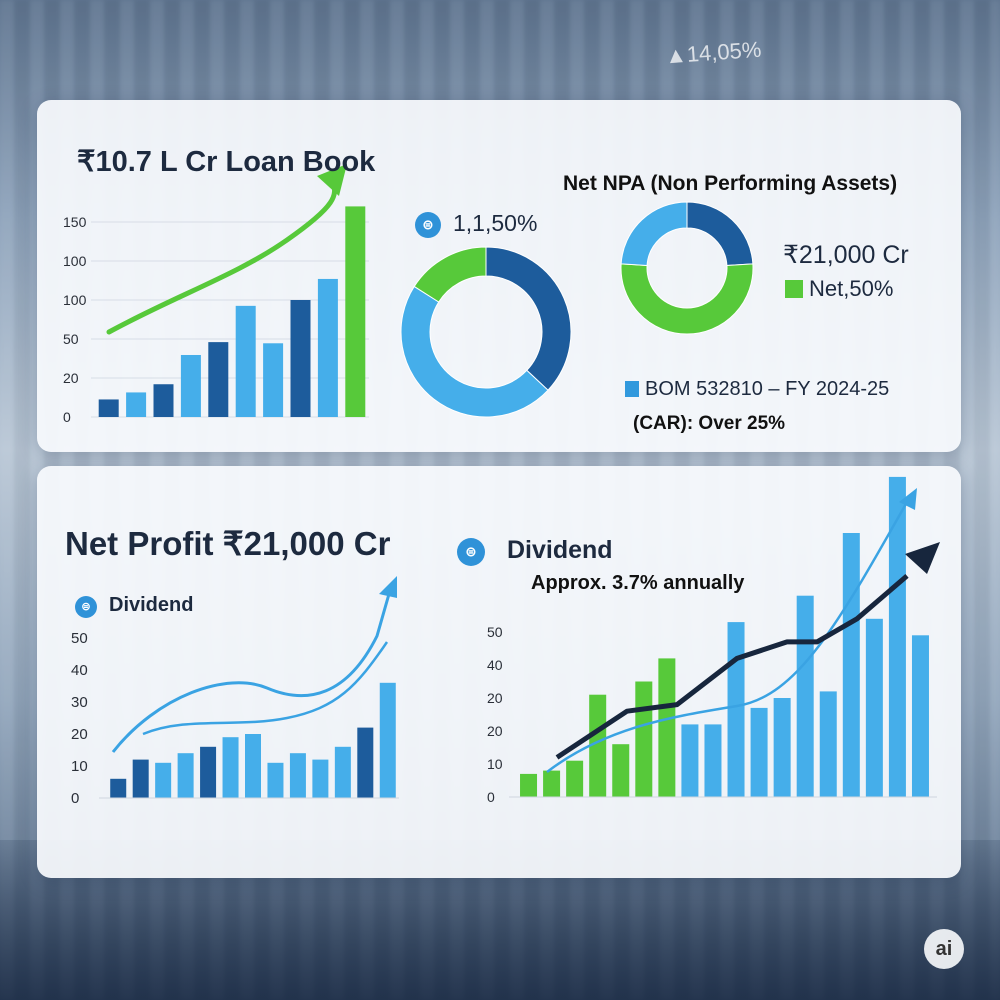 The height and width of the screenshot is (1000, 1000). I want to click on net-profit-legend-label: Dividend, so click(151, 605).